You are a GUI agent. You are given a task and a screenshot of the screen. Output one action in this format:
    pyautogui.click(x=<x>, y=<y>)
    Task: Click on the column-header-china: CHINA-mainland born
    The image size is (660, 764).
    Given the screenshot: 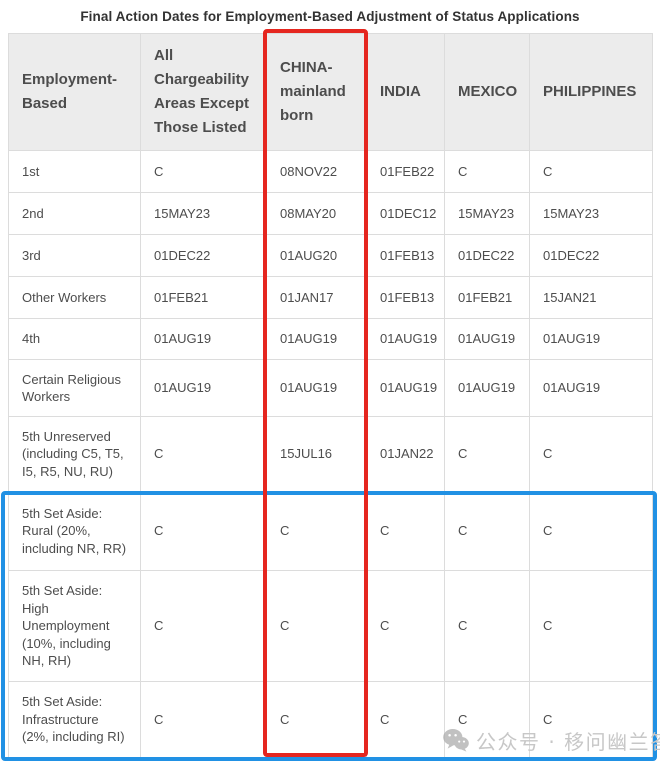 What is the action you would take?
    pyautogui.click(x=316, y=92)
    